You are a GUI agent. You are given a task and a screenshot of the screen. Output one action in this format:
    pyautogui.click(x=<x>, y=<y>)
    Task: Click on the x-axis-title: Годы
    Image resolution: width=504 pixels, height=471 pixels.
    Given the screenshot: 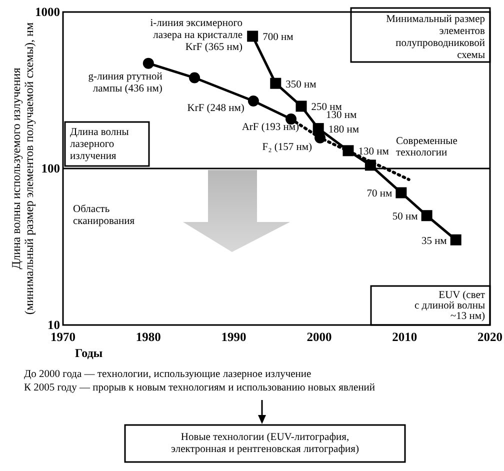 What is the action you would take?
    pyautogui.click(x=89, y=353)
    